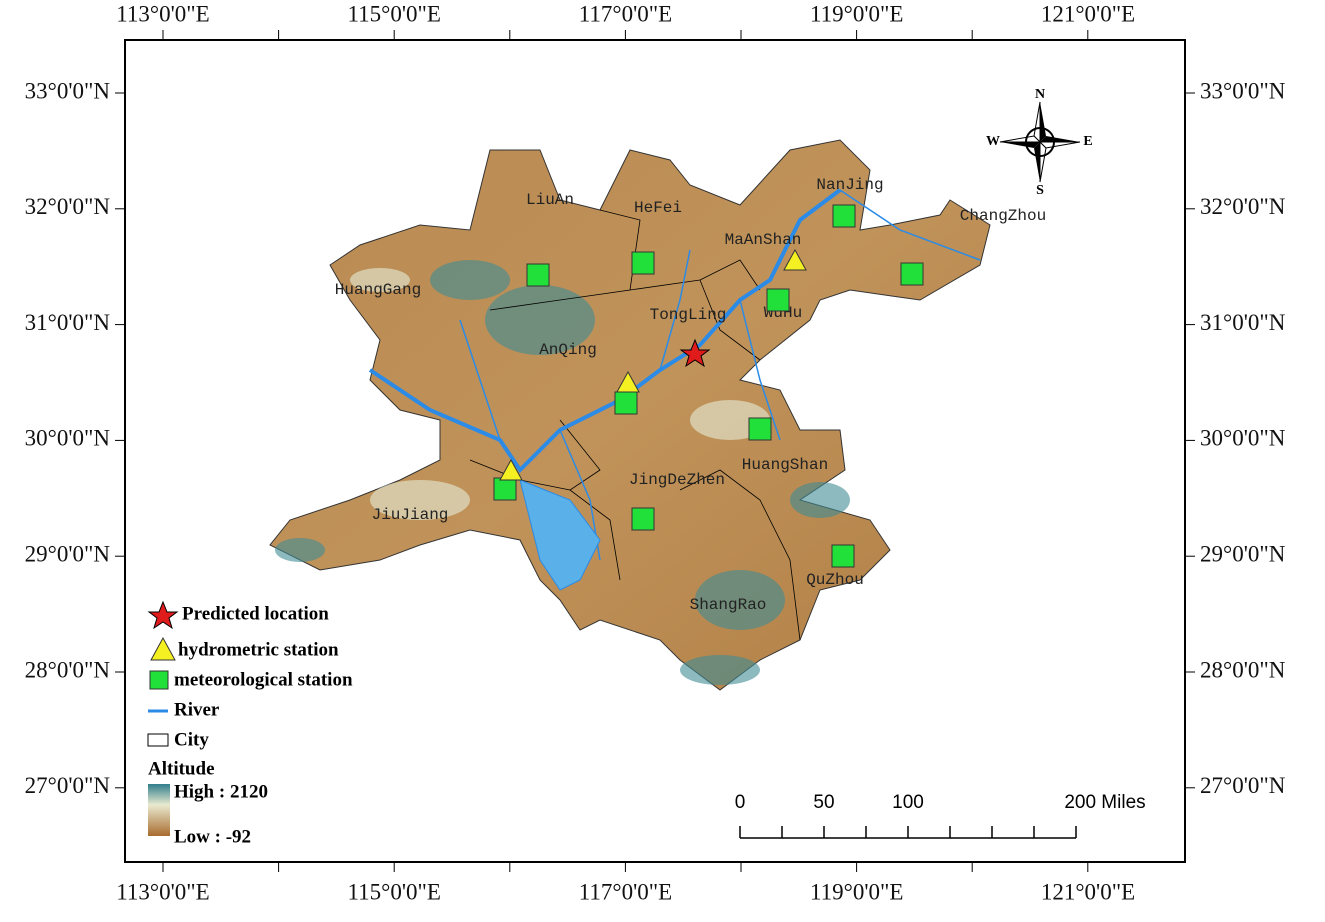  What do you see at coordinates (849, 185) in the screenshot?
I see `city-label: NanJing` at bounding box center [849, 185].